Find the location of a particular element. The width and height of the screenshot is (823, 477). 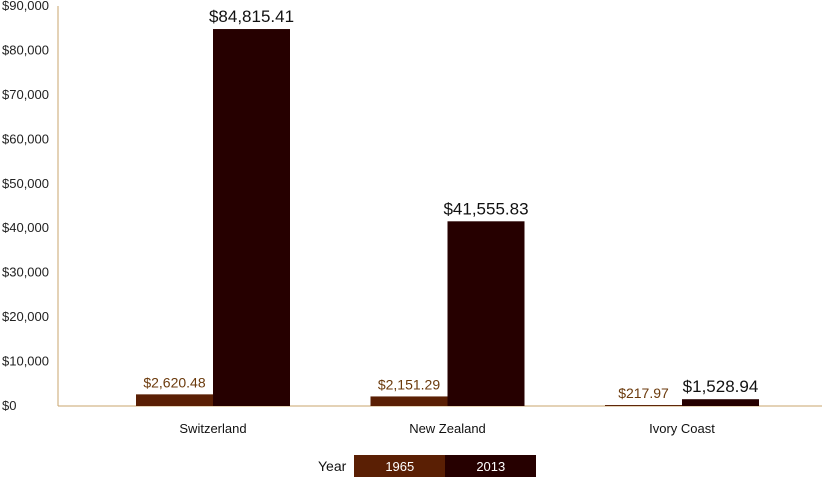

legend-item-2013: 2013 is located at coordinates (491, 466).